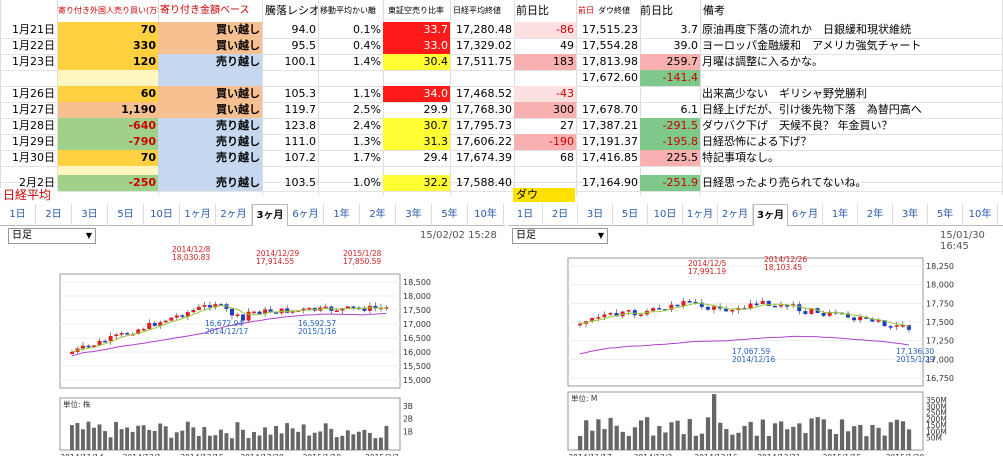 The width and height of the screenshot is (1003, 456). Describe the element at coordinates (915, 359) in the screenshot. I see `annotation-text: 2015/1/29` at that location.